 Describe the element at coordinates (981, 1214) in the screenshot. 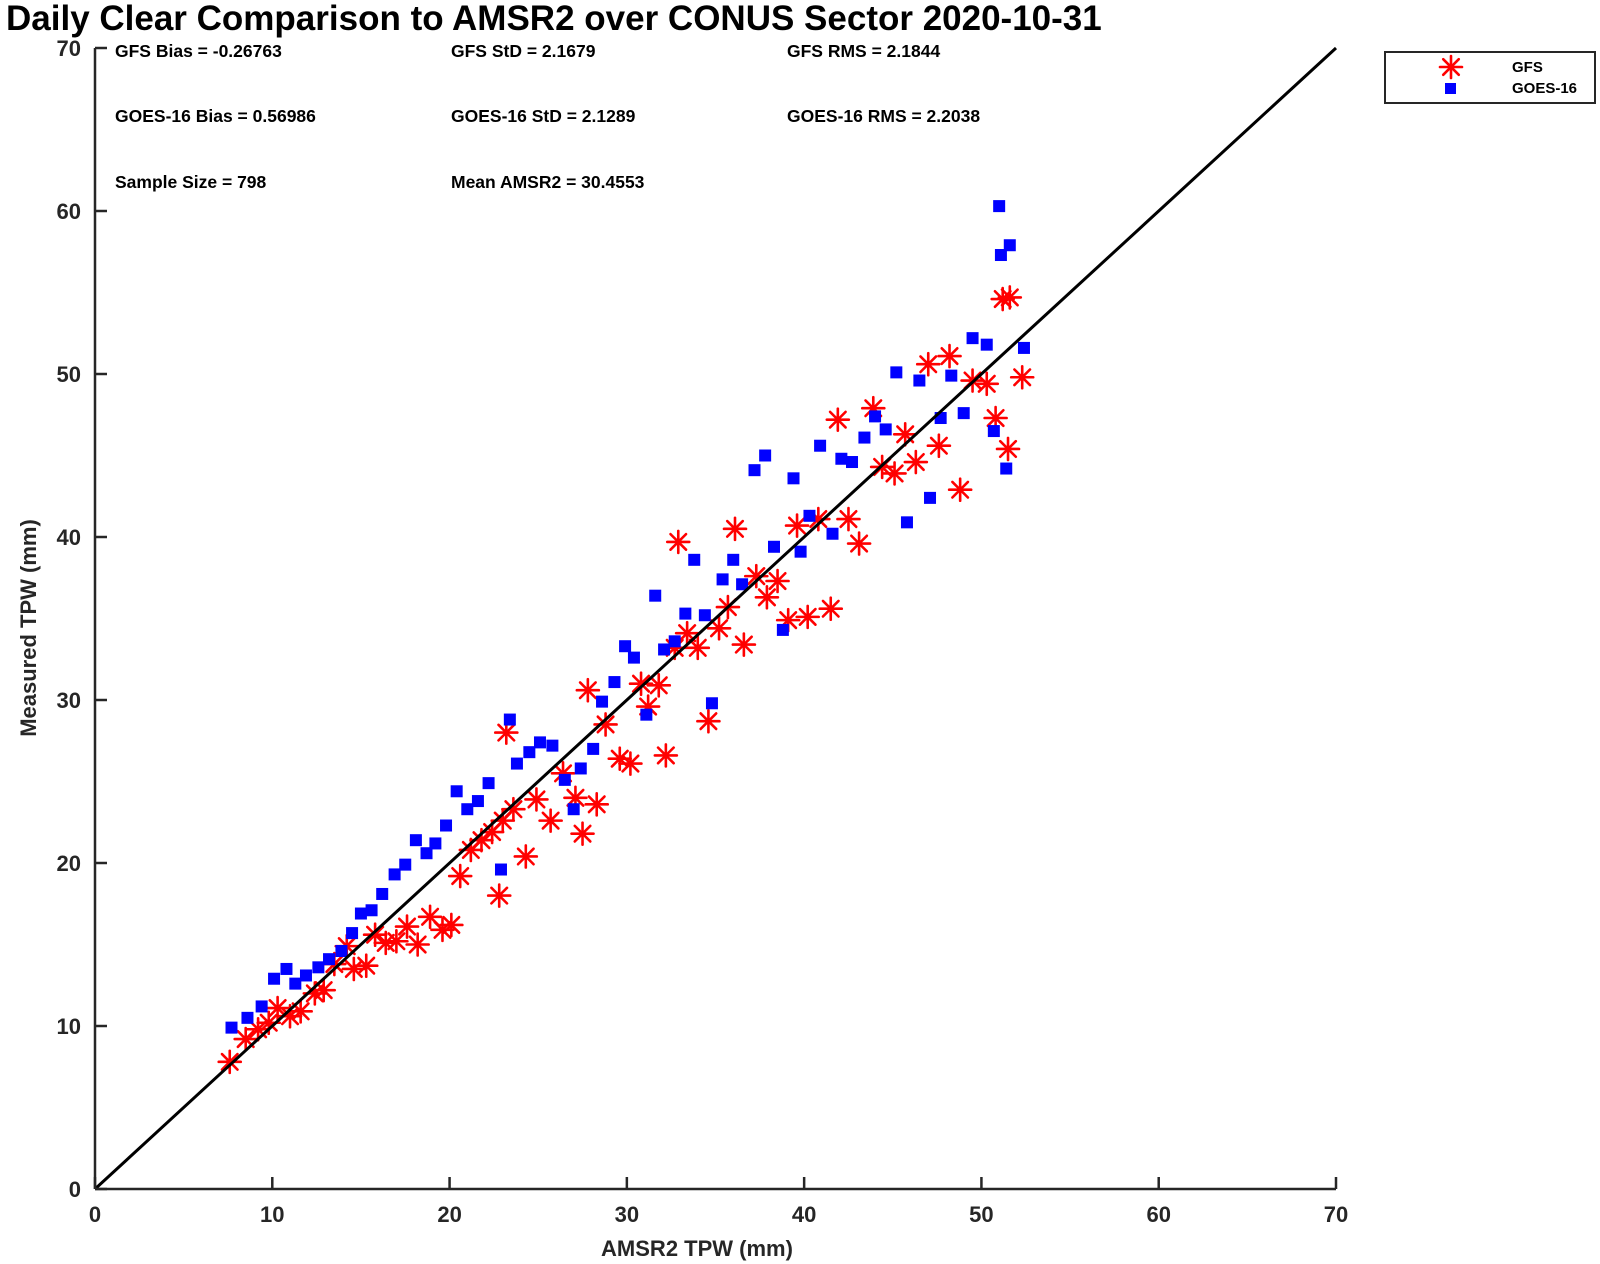

I see `x-tick-label: 50` at that location.